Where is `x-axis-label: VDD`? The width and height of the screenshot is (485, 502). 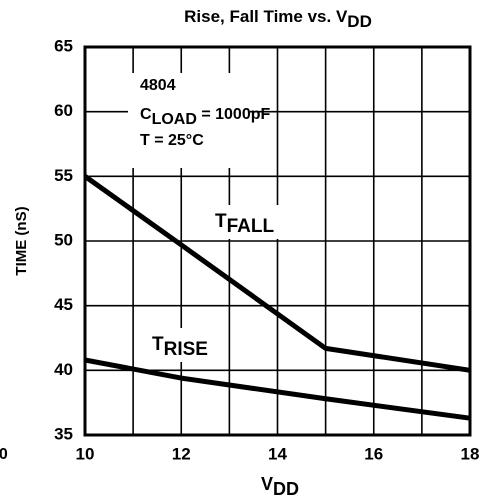 x-axis-label: VDD is located at coordinates (280, 486).